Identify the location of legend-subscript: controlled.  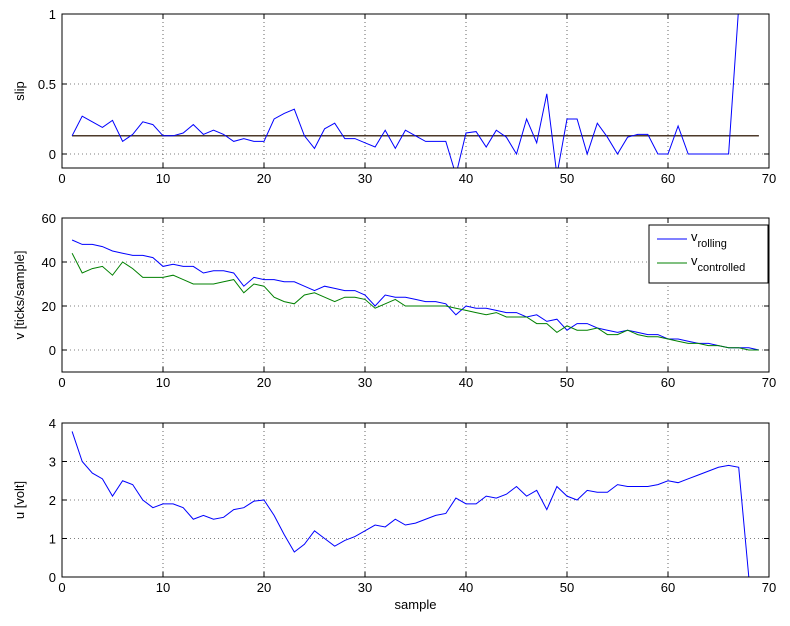
(722, 268).